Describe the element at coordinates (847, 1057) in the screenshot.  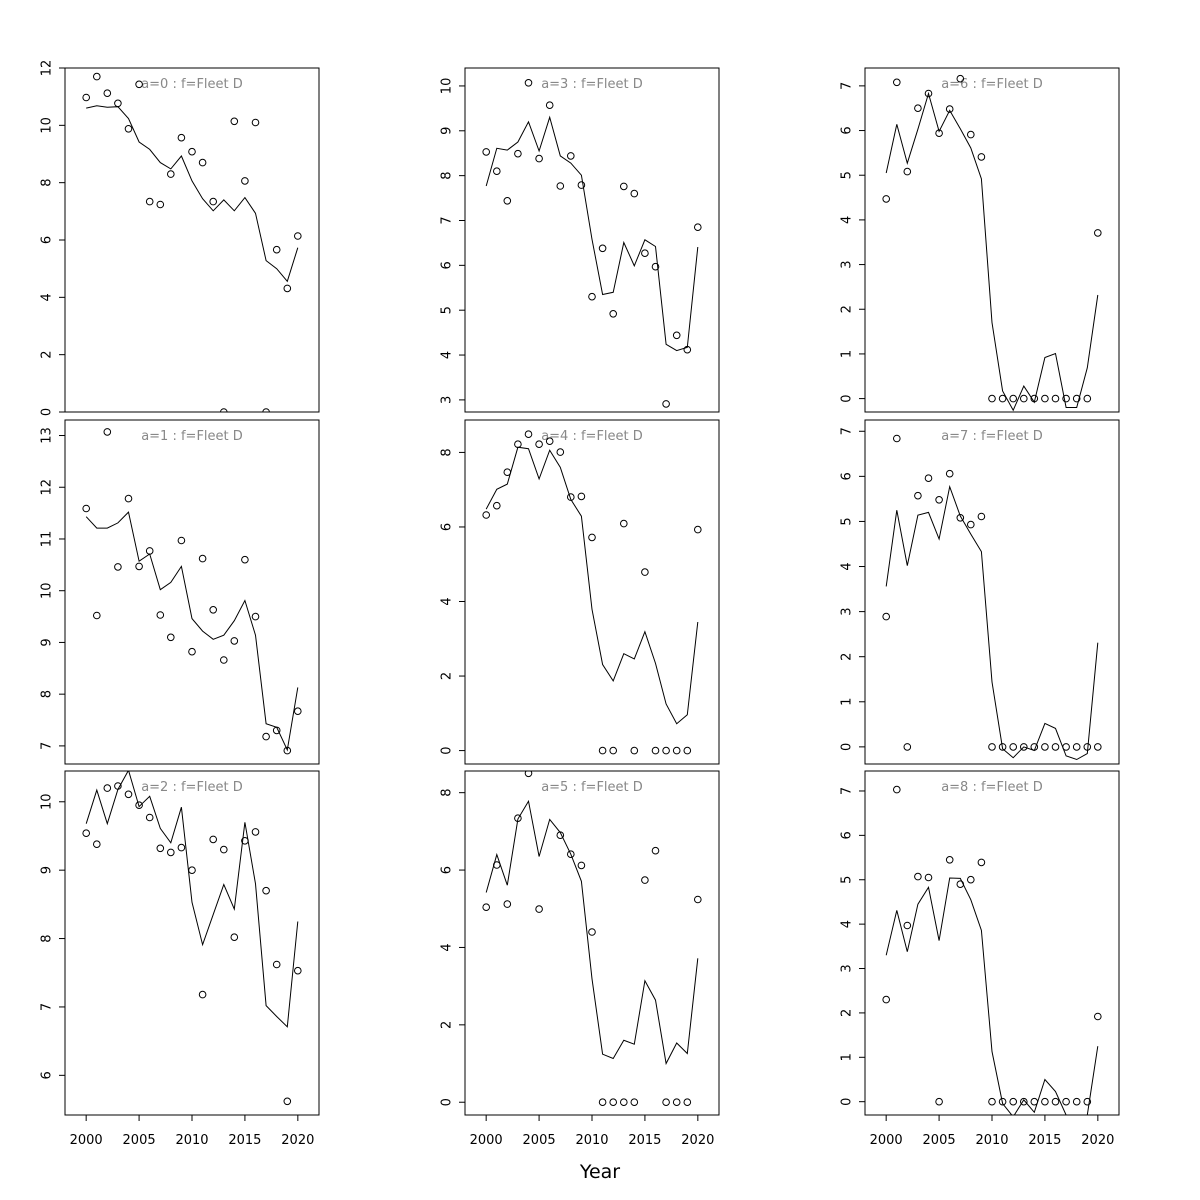
I see `y-tick-label: 1` at that location.